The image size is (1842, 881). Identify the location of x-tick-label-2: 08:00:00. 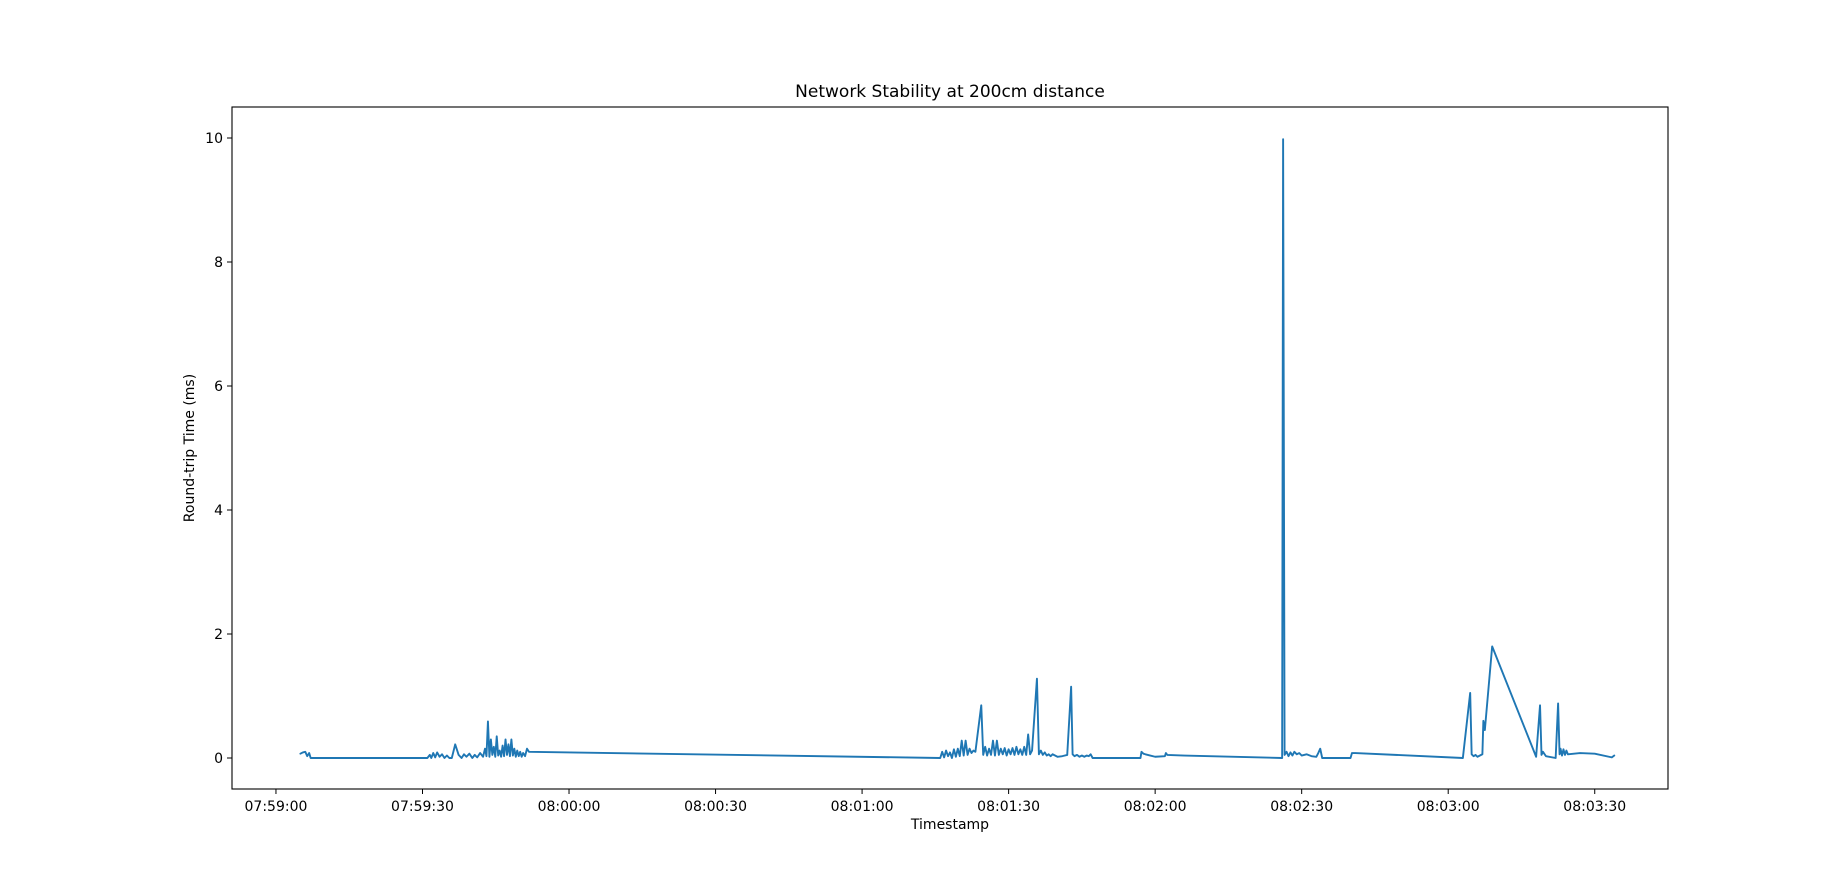
(569, 807).